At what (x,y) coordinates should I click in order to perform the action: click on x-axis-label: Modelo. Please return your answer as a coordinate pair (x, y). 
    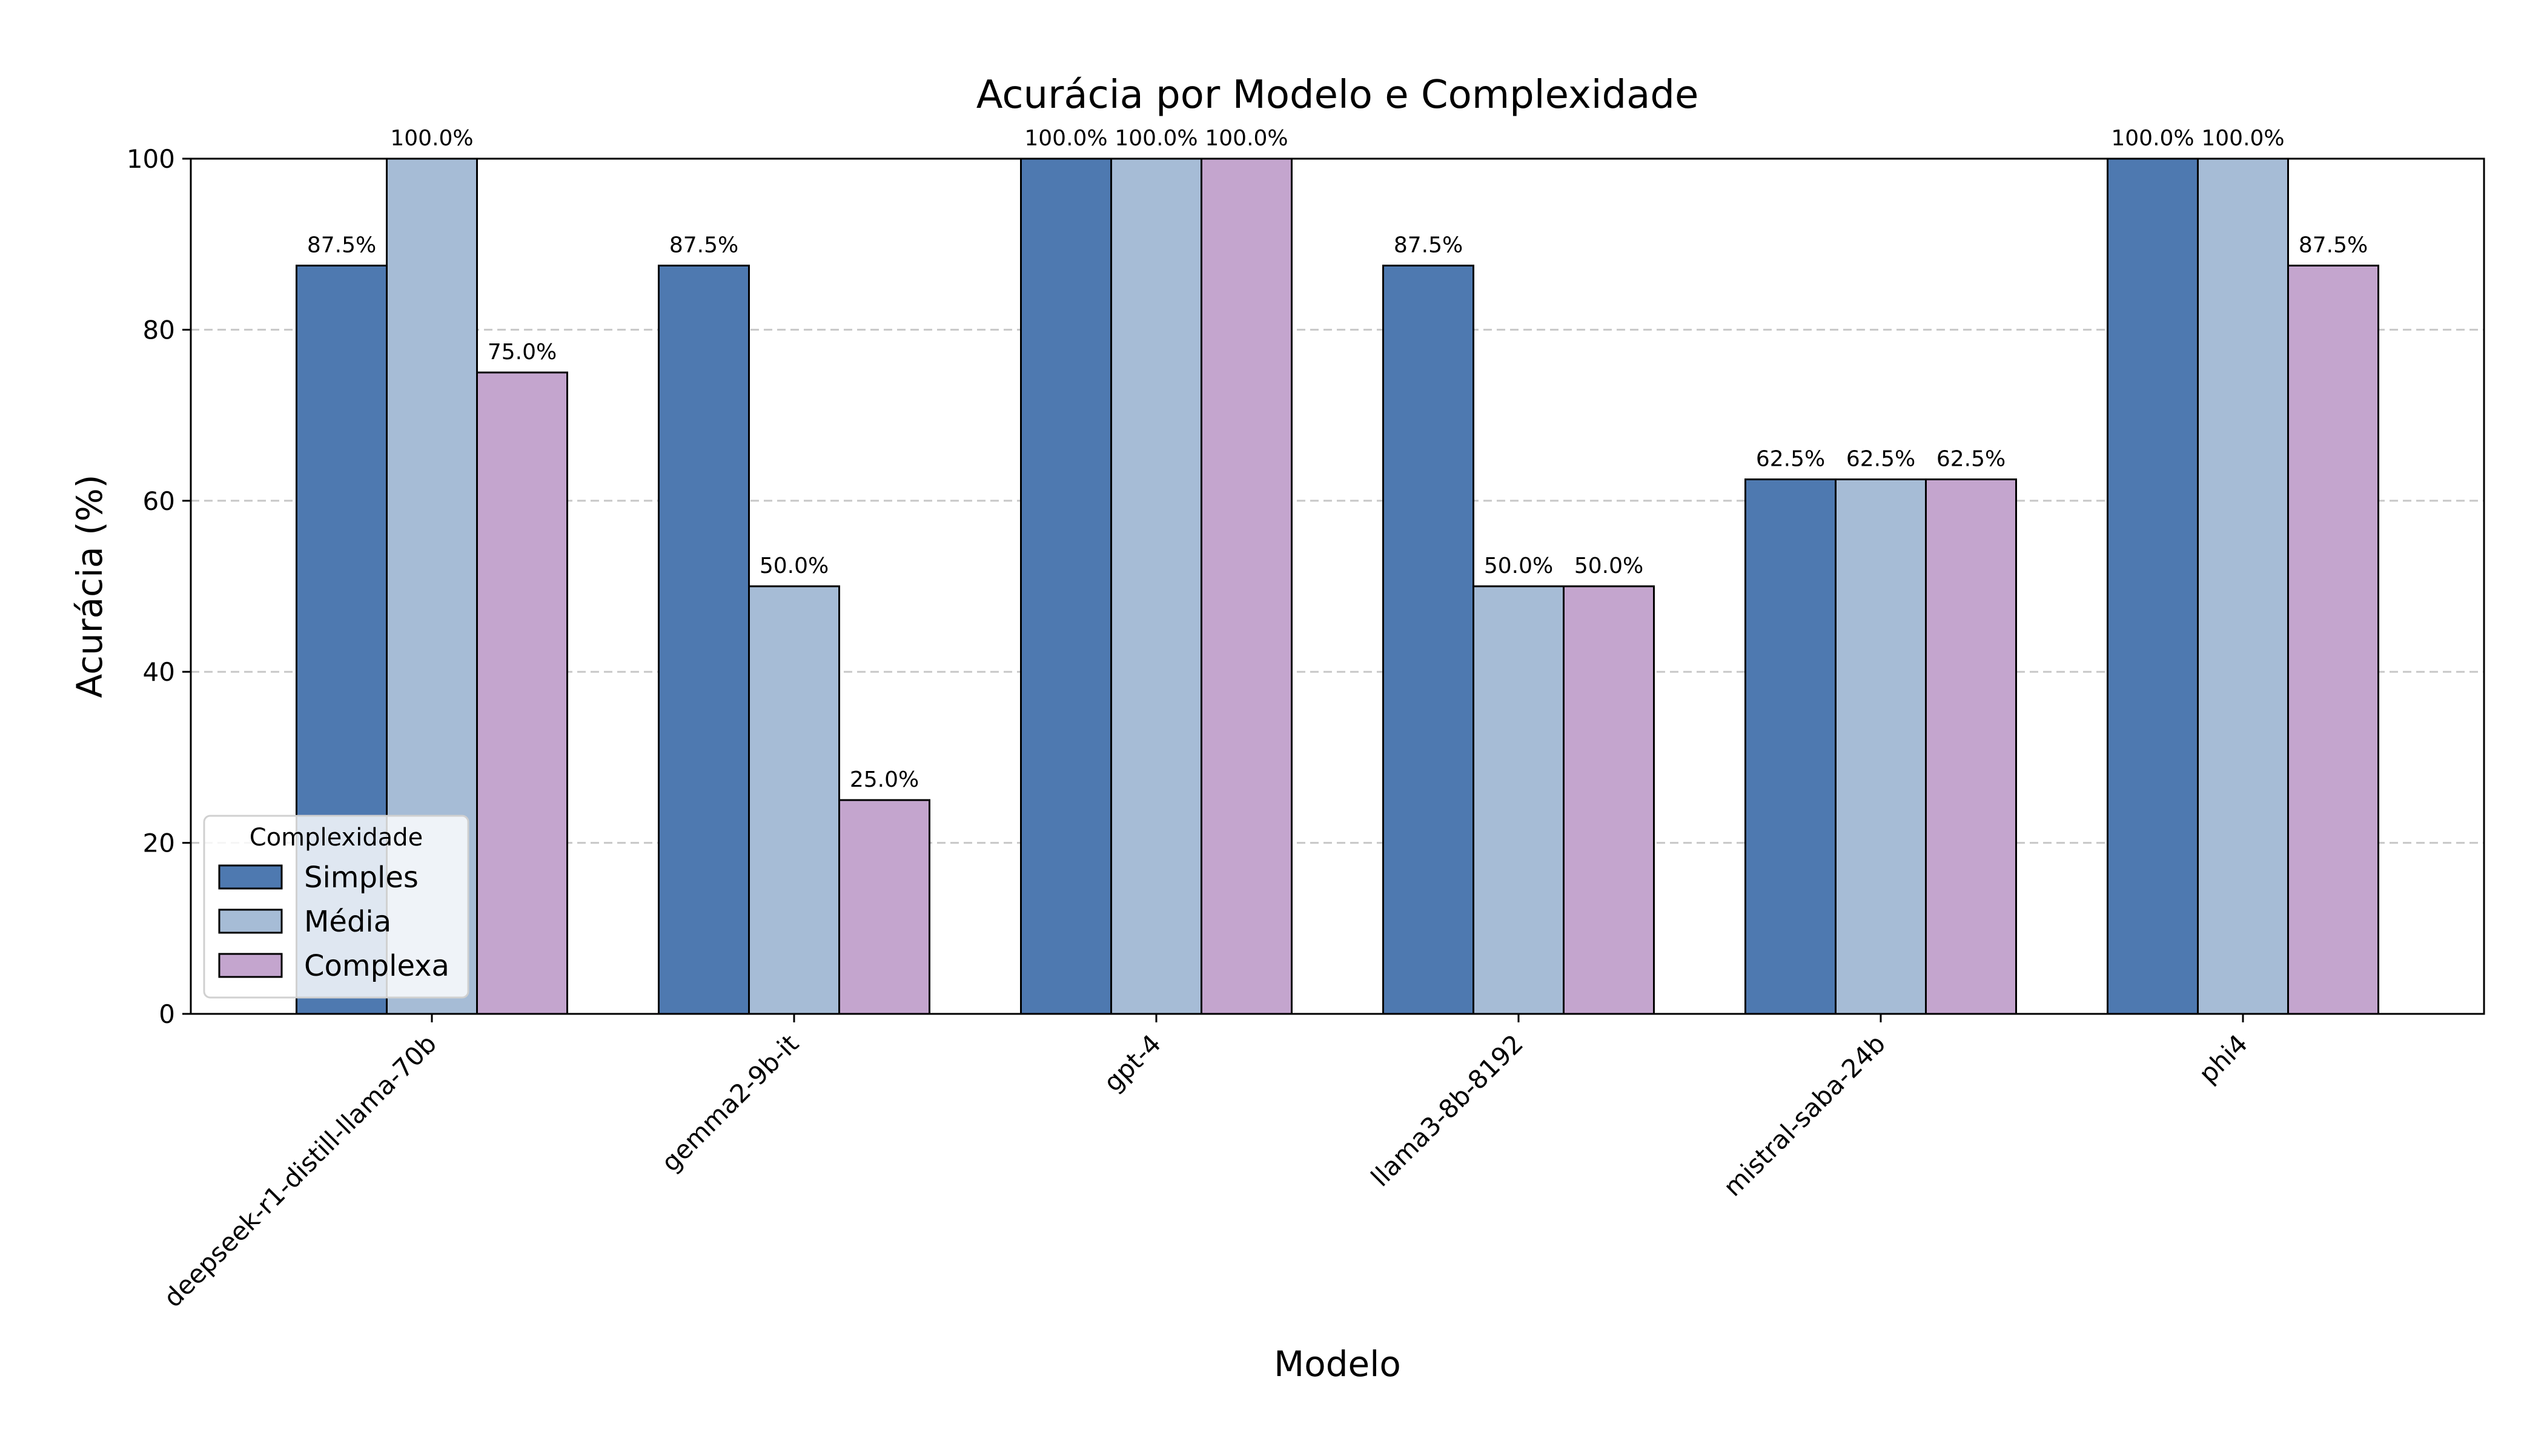
    Looking at the image, I should click on (1337, 1364).